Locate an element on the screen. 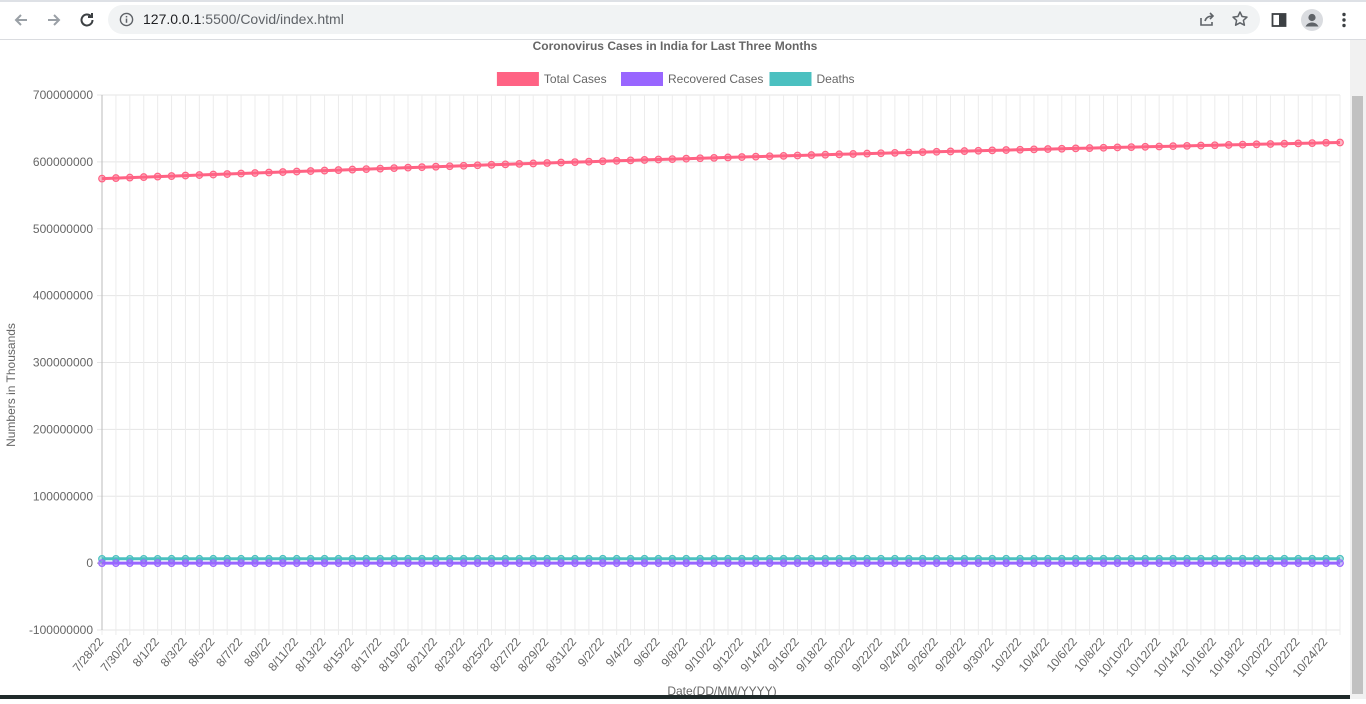  reload-button is located at coordinates (87, 20).